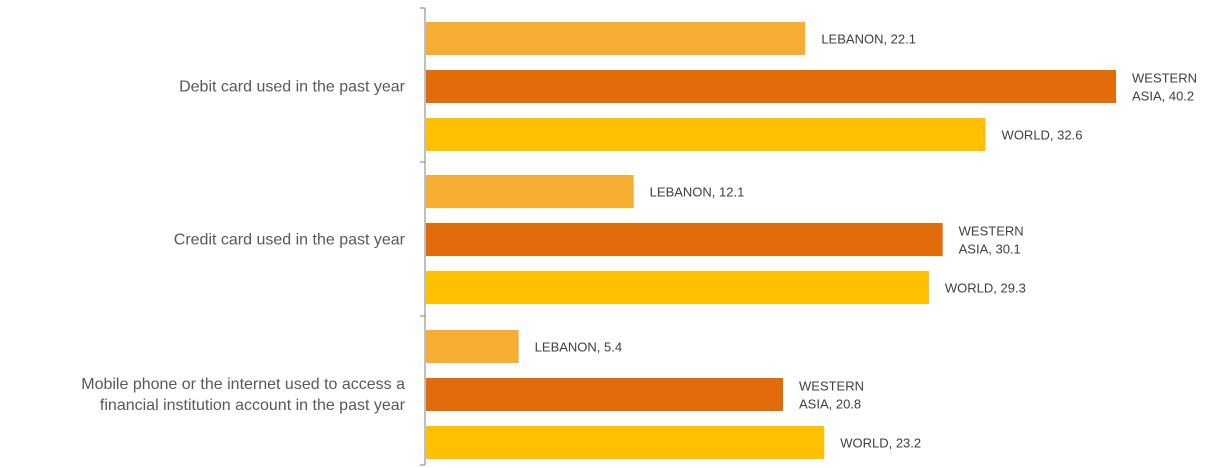  What do you see at coordinates (578, 347) in the screenshot?
I see `data-label: LEBANON, 5.4` at bounding box center [578, 347].